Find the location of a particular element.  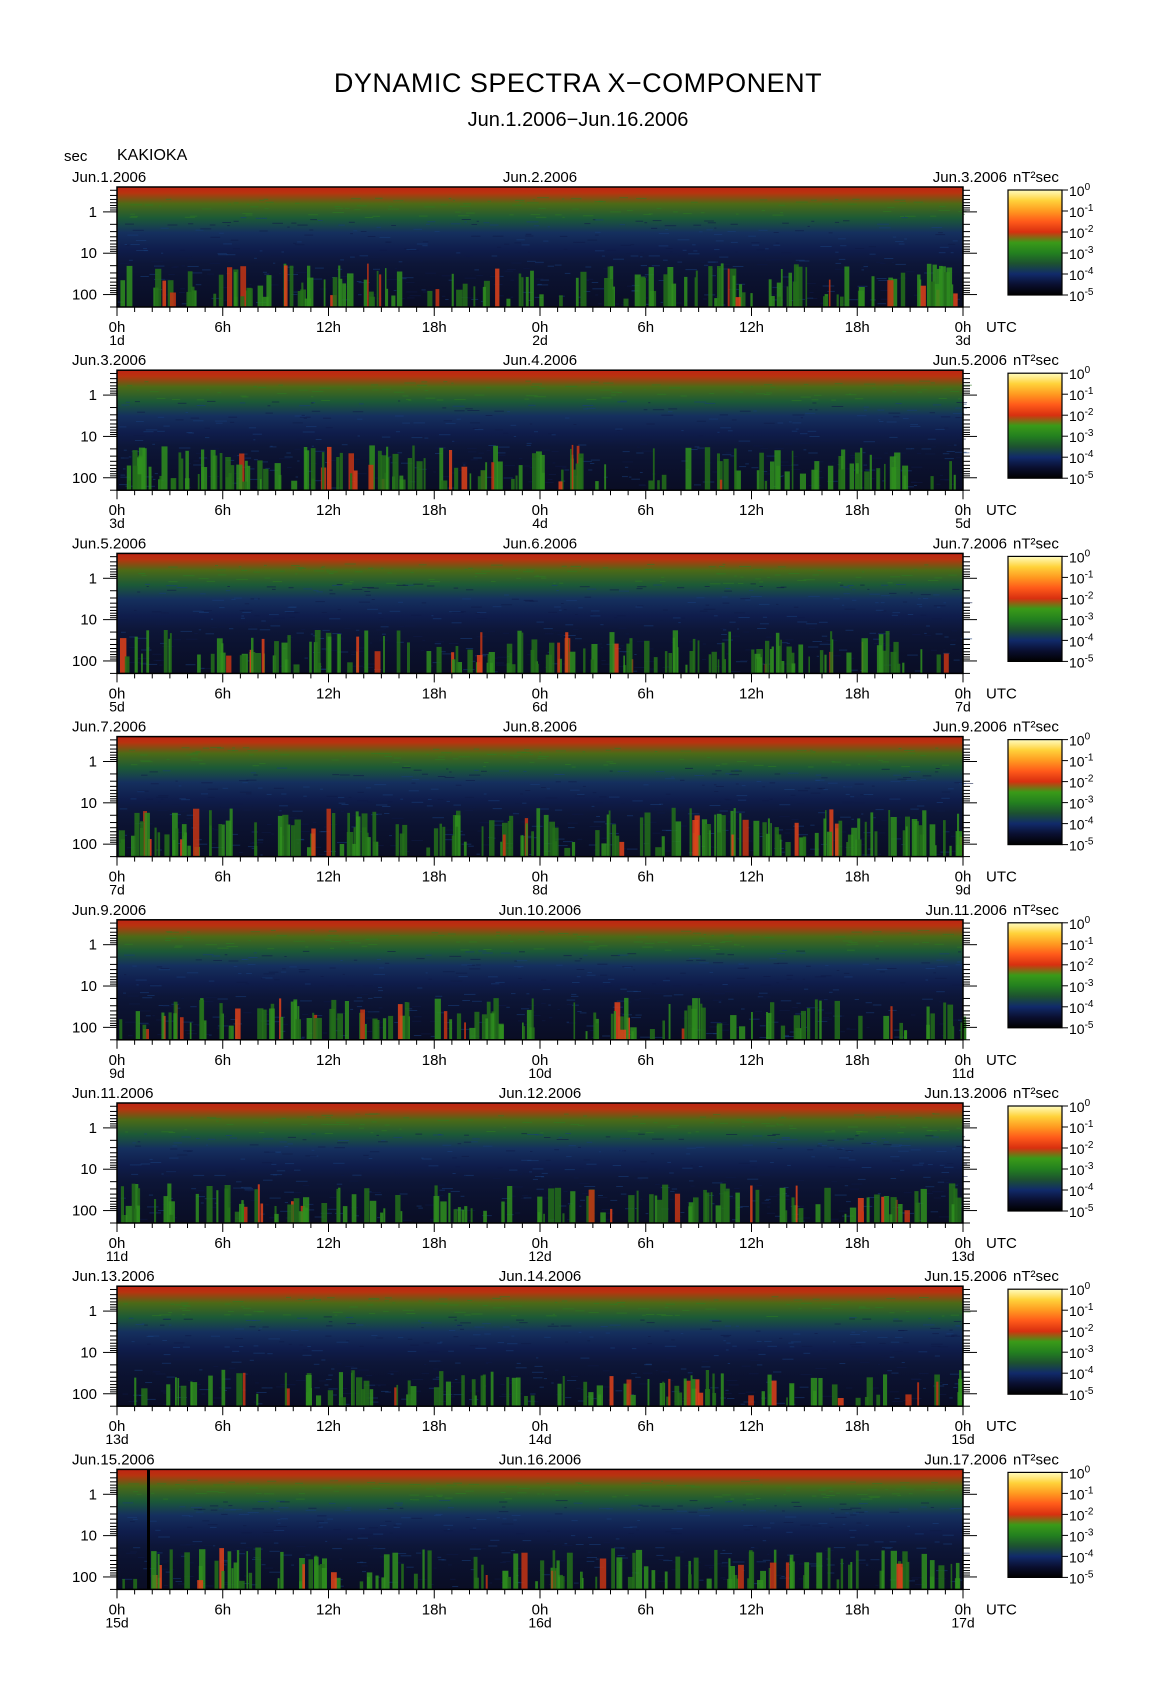

x-tick-label: 12h is located at coordinates (751, 327).